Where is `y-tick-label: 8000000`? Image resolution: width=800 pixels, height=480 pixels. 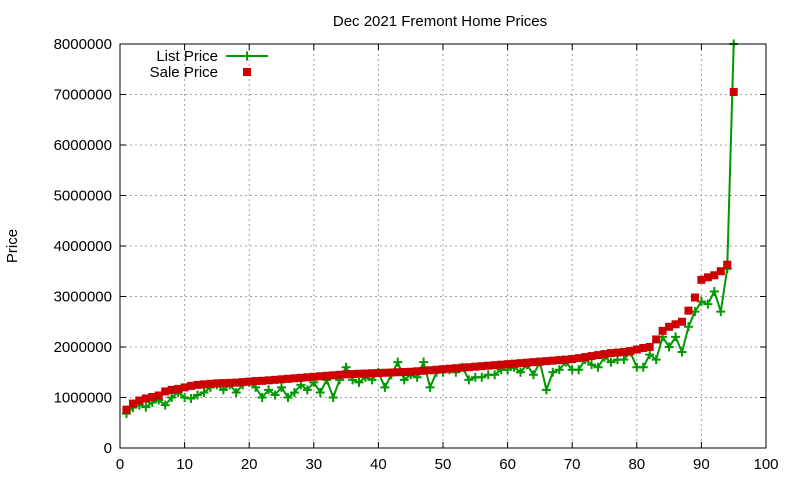 y-tick-label: 8000000 is located at coordinates (83, 44).